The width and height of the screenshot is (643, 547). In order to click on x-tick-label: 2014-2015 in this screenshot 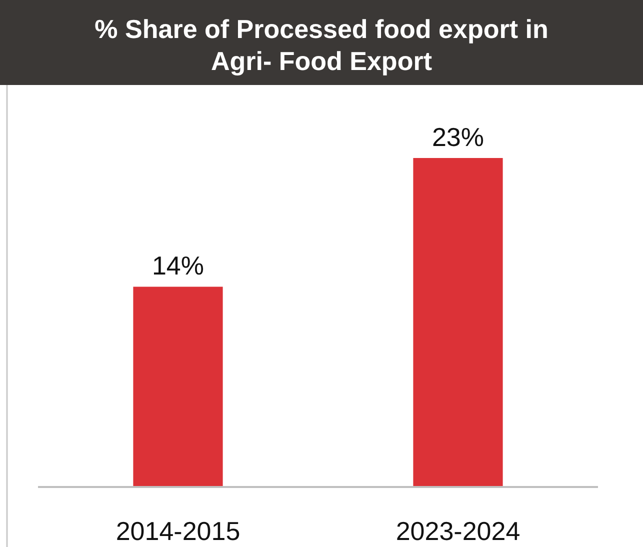, I will do `click(178, 531)`.